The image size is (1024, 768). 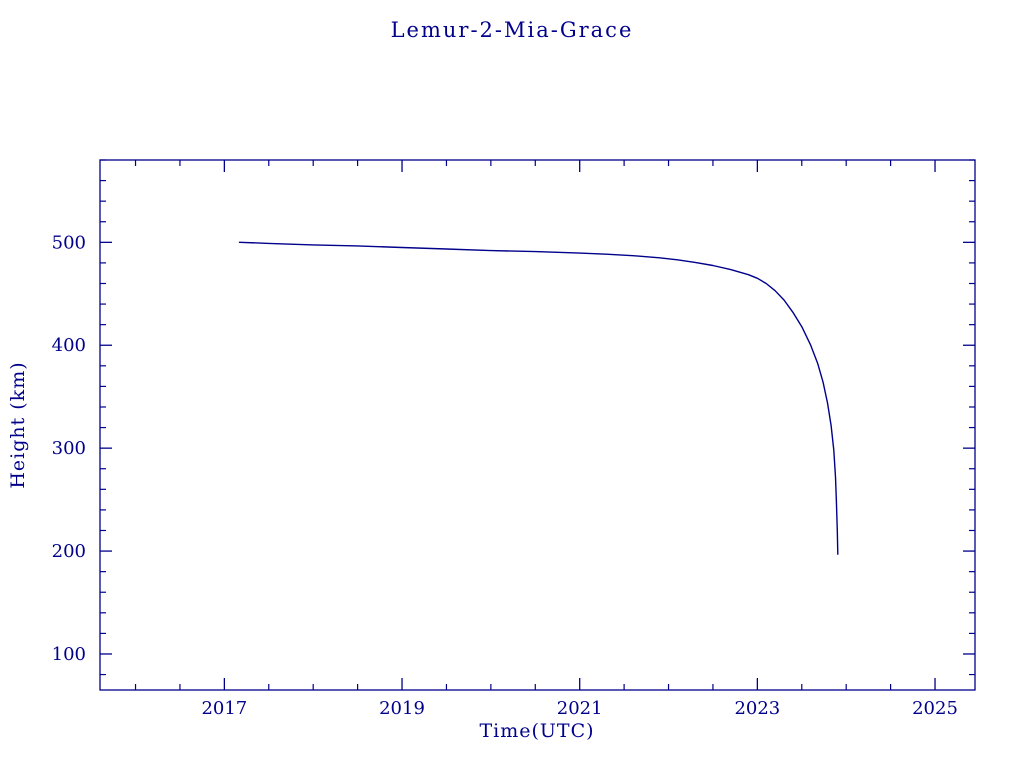 What do you see at coordinates (69, 242) in the screenshot?
I see `y-tick-label: 500` at bounding box center [69, 242].